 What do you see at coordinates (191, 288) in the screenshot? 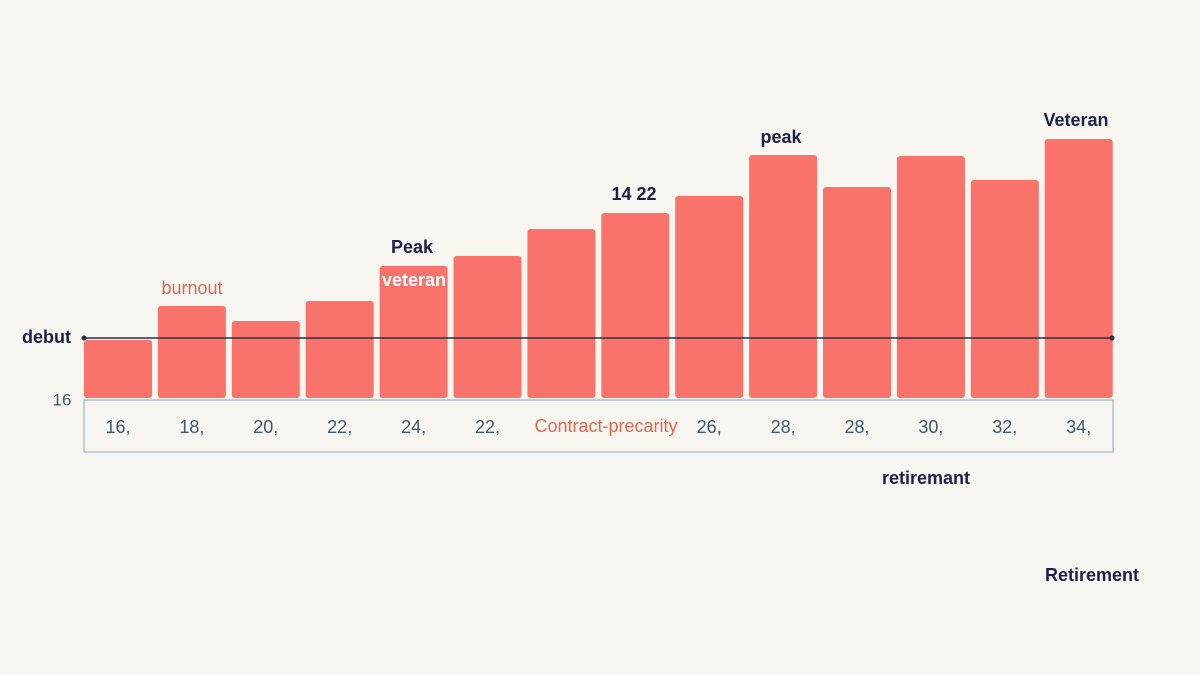
I see `annotation: burnout` at bounding box center [191, 288].